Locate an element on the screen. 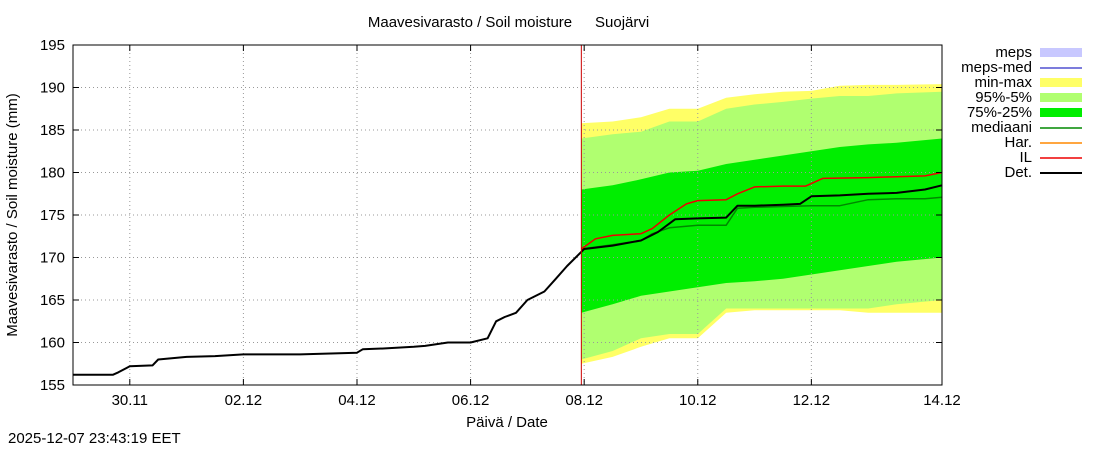 This screenshot has width=1100, height=450. legend-label: 95%-5% is located at coordinates (1003, 97).